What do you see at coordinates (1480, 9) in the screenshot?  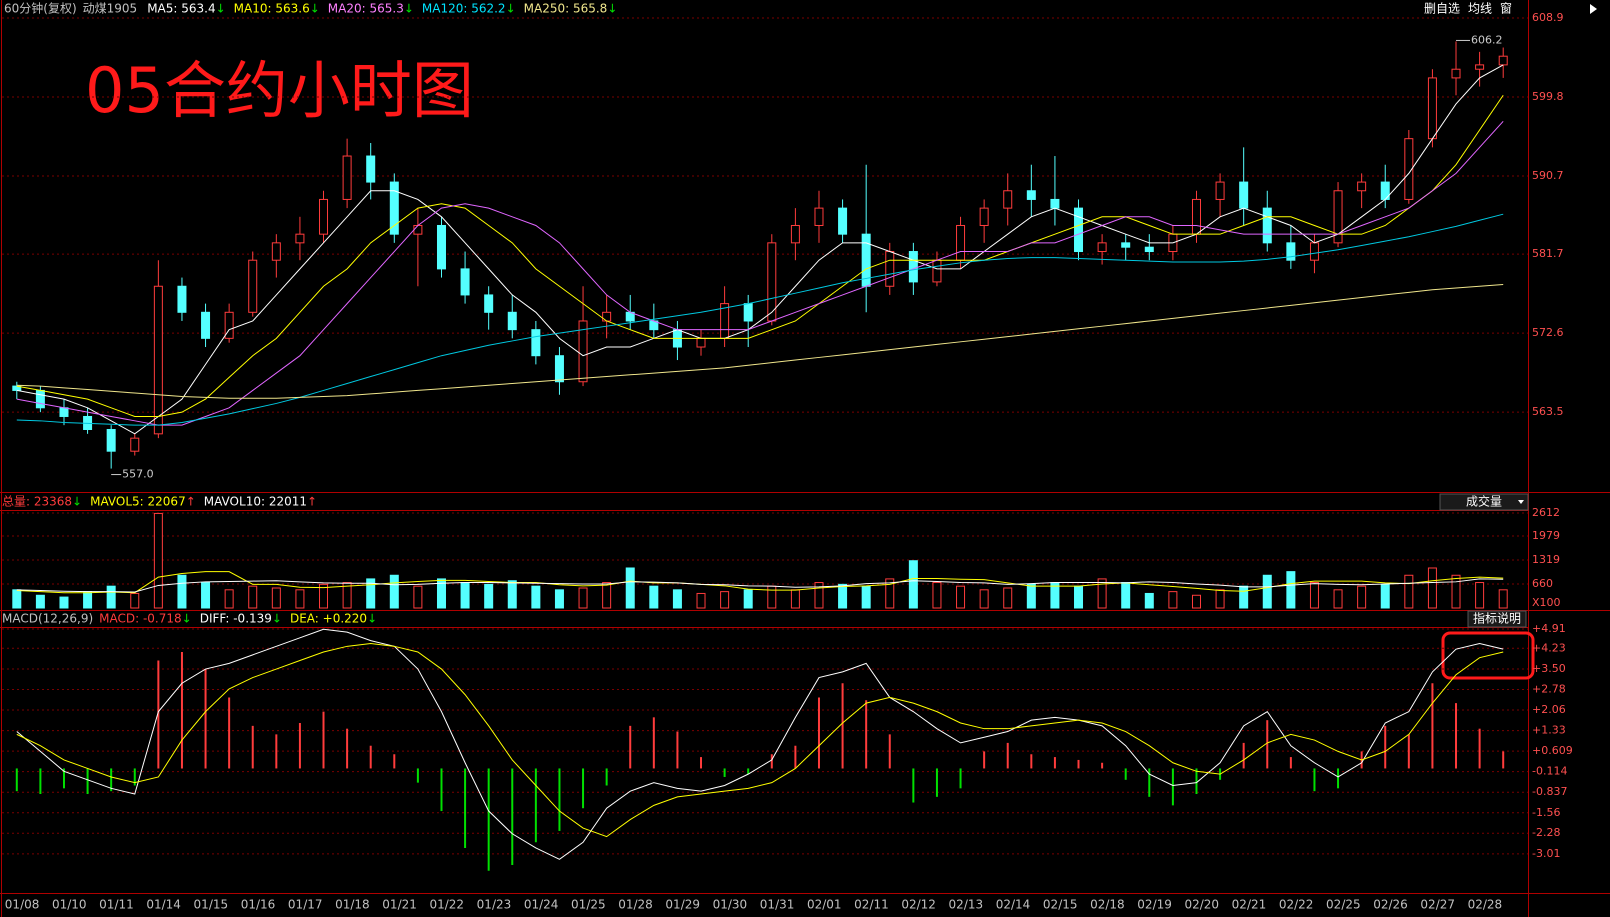 I see `toolbar-button: 均线` at bounding box center [1480, 9].